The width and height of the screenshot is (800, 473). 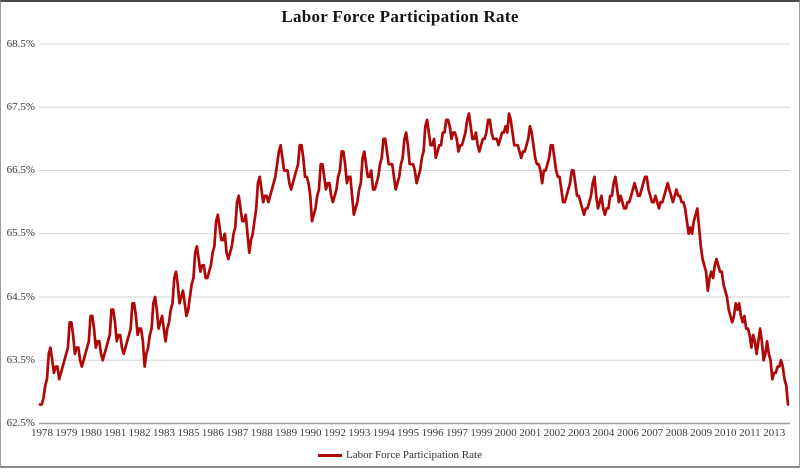 What do you see at coordinates (237, 433) in the screenshot?
I see `x-axis-tick-label: 1987` at bounding box center [237, 433].